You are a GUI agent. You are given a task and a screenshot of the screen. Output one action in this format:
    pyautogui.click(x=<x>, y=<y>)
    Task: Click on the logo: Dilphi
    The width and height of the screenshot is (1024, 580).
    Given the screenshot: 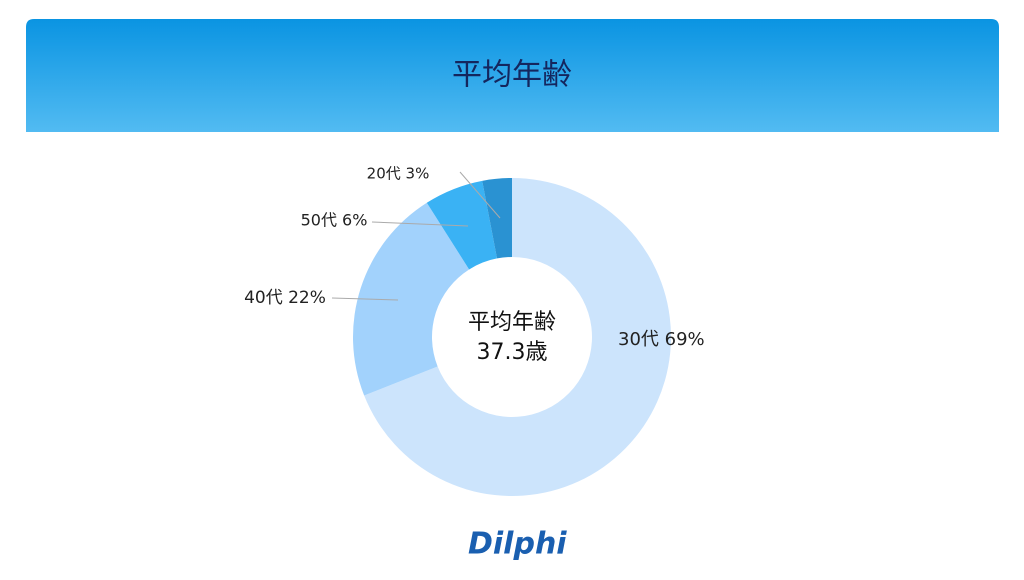 What is the action you would take?
    pyautogui.click(x=517, y=544)
    